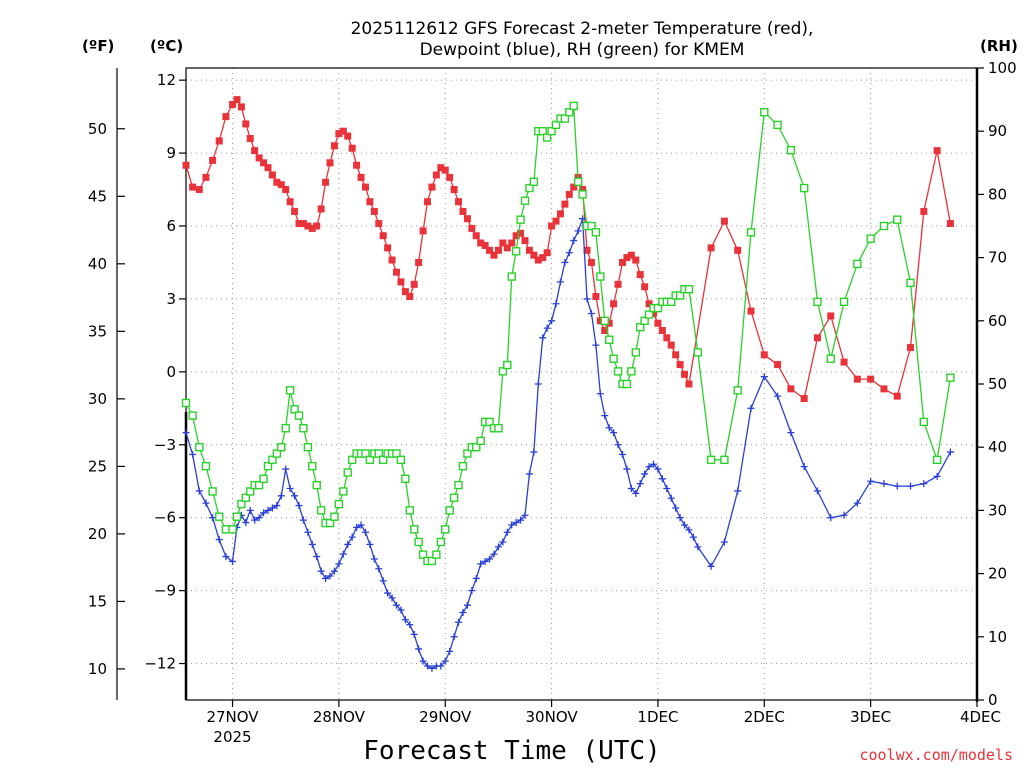 The width and height of the screenshot is (1024, 768). What do you see at coordinates (997, 194) in the screenshot?
I see `rh-tick-label: 80` at bounding box center [997, 194].